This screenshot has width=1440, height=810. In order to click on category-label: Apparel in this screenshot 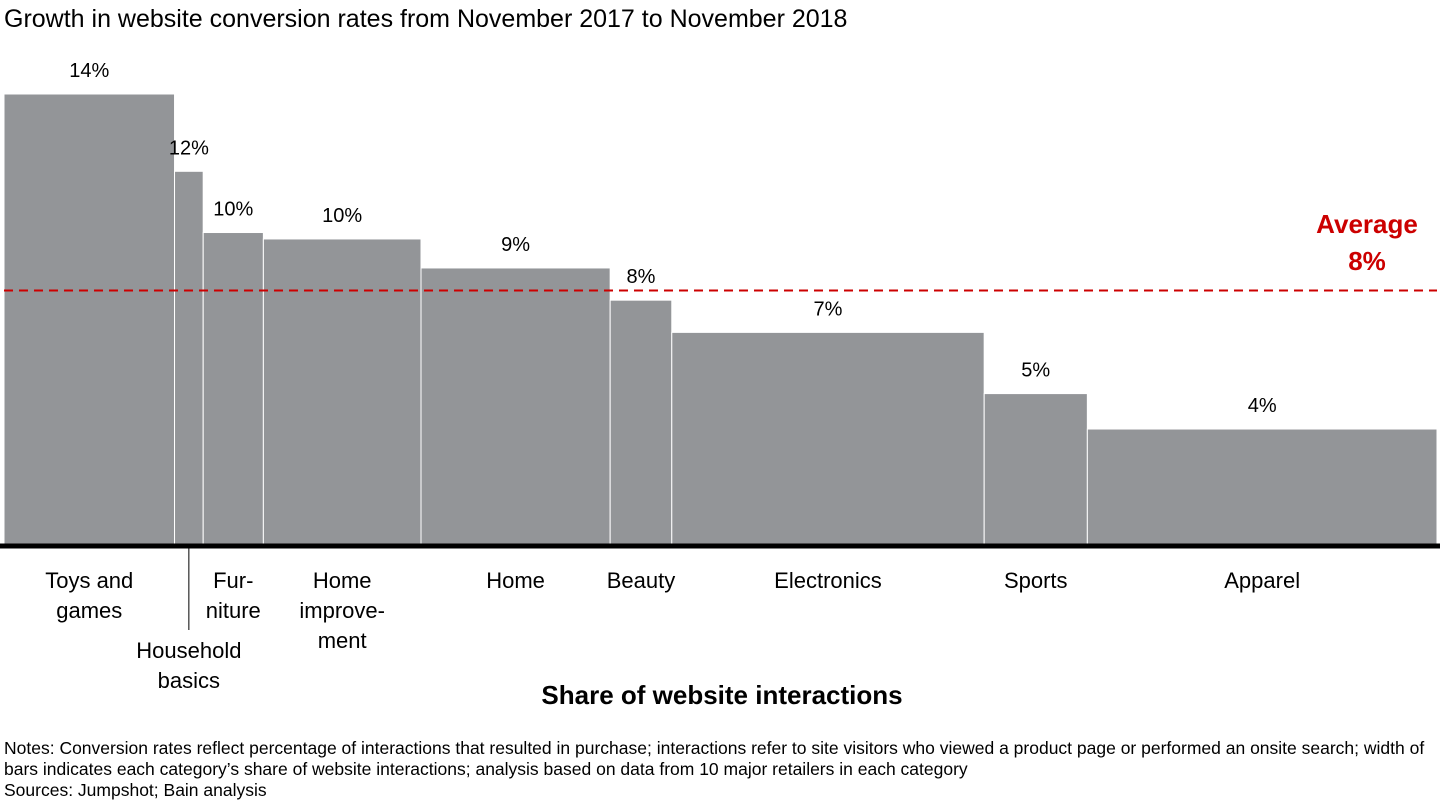, I will do `click(1262, 580)`.